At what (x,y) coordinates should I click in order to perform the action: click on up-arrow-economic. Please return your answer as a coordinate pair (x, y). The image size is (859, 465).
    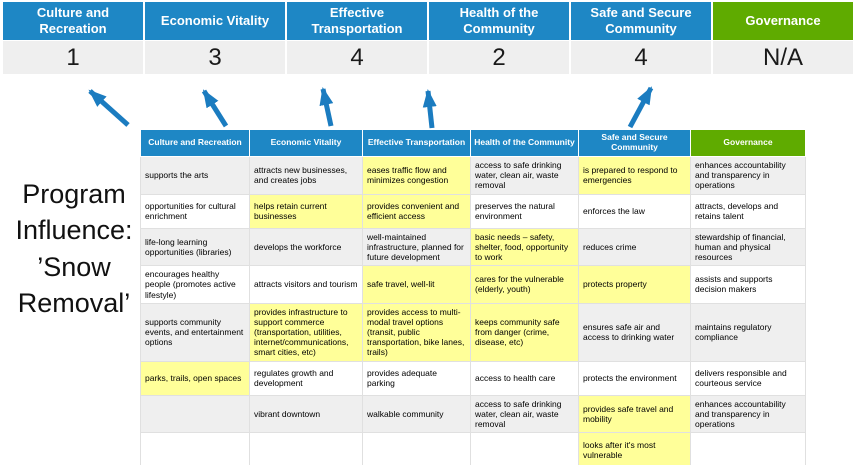
    Looking at the image, I should click on (215, 108).